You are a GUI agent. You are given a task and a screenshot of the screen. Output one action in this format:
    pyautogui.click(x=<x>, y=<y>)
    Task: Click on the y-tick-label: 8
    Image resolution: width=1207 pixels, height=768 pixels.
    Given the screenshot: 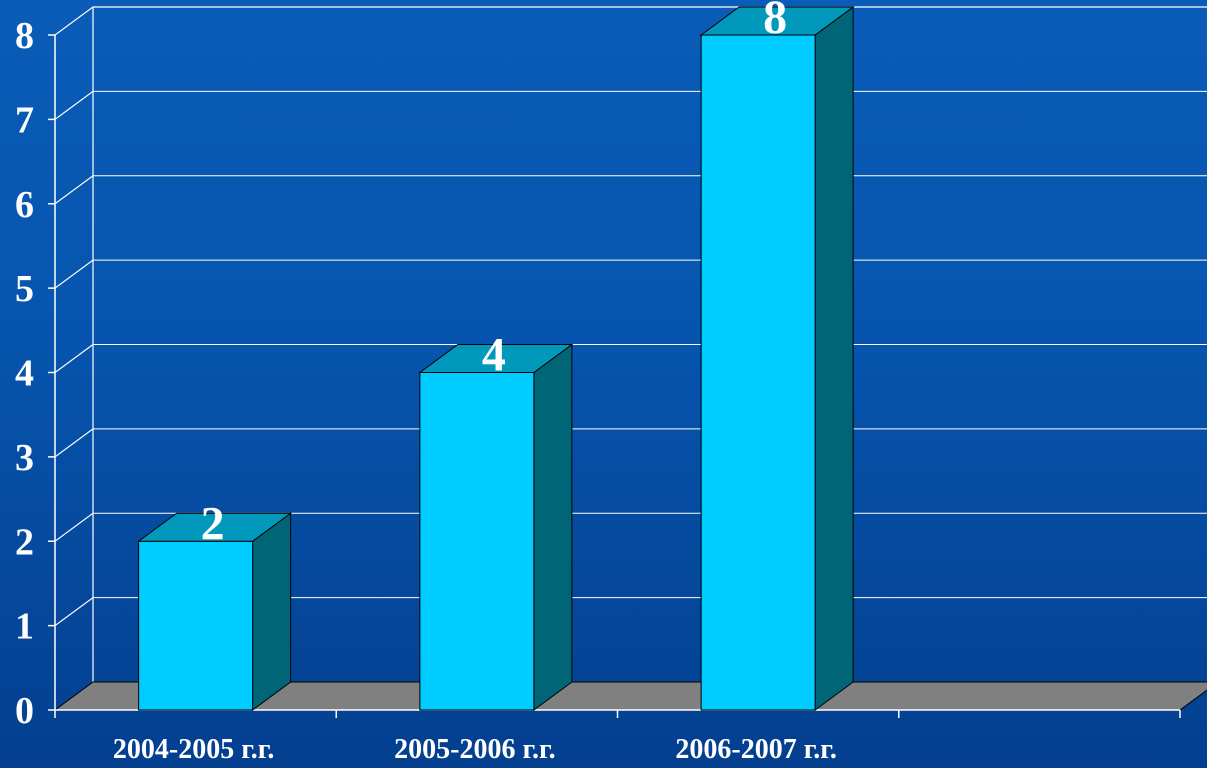 What is the action you would take?
    pyautogui.click(x=24, y=36)
    